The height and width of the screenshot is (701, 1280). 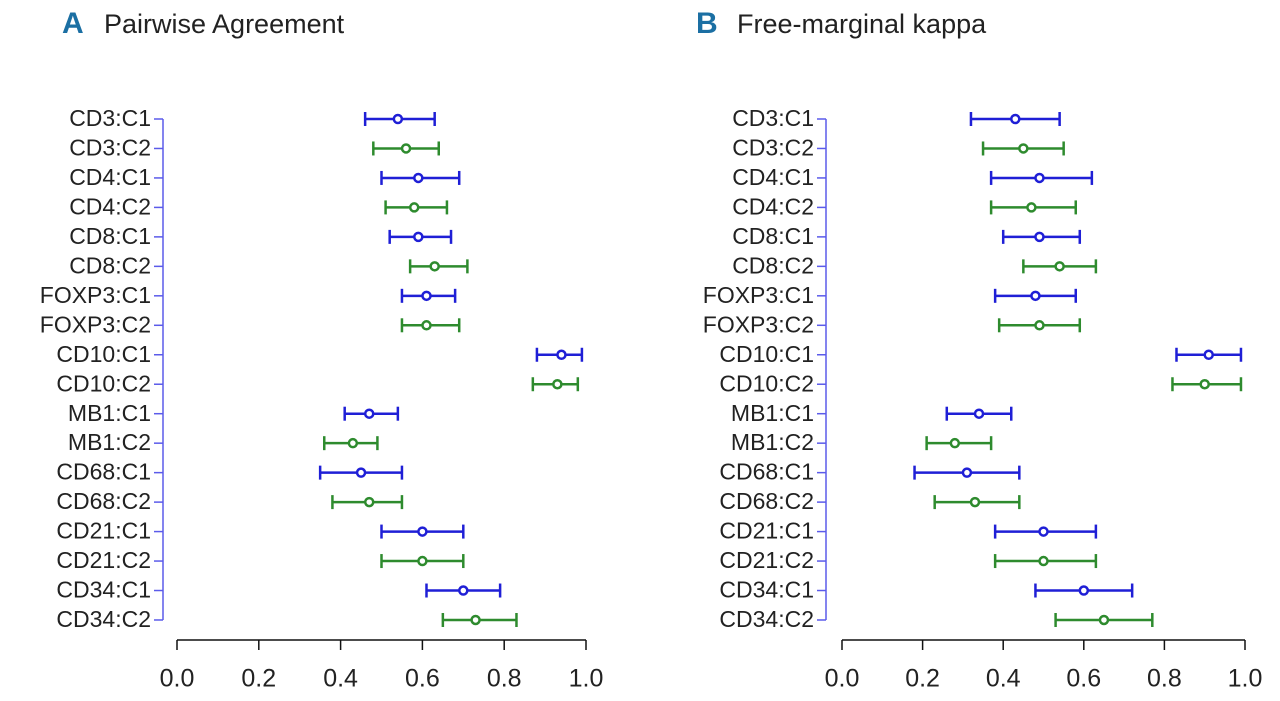 I want to click on panel-title: Free-marginal kappa, so click(x=862, y=24).